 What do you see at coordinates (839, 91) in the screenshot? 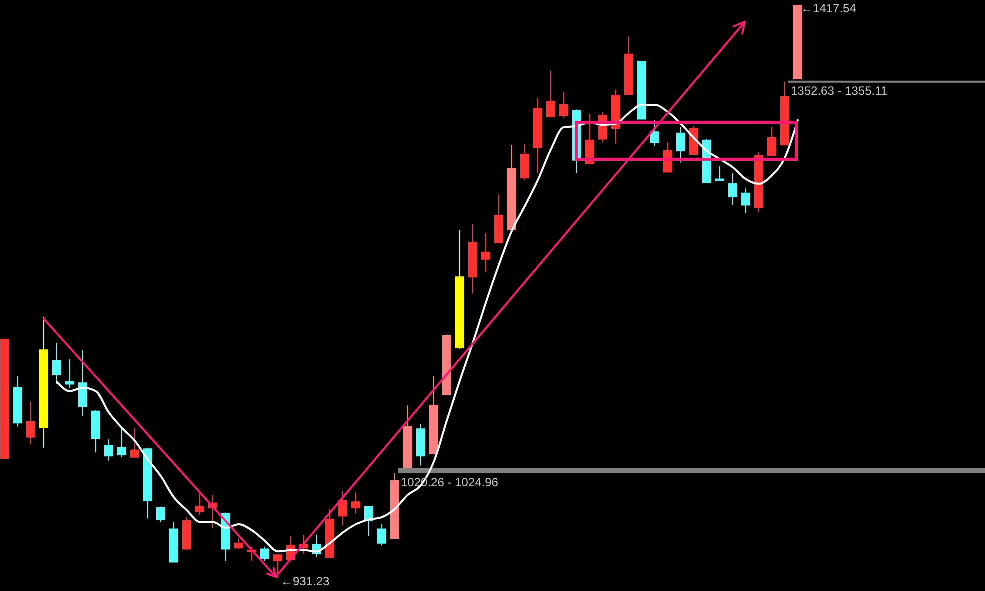
I see `ref-line-label: 1352.63 - 1355.11` at bounding box center [839, 91].